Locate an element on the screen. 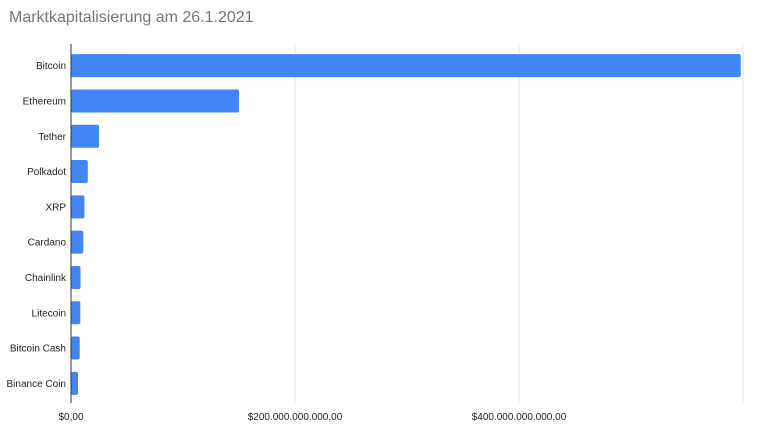  bar-cardano is located at coordinates (77, 242).